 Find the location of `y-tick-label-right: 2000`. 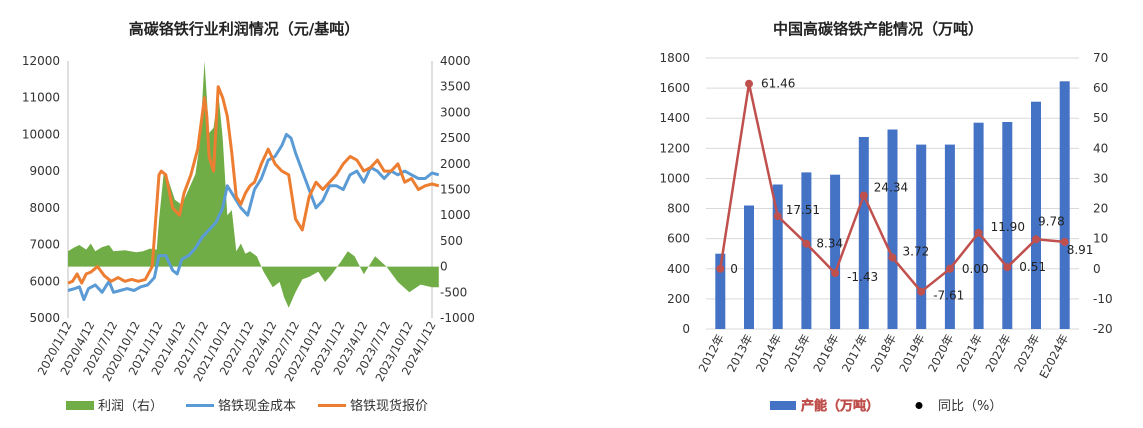

y-tick-label-right: 2000 is located at coordinates (455, 164).